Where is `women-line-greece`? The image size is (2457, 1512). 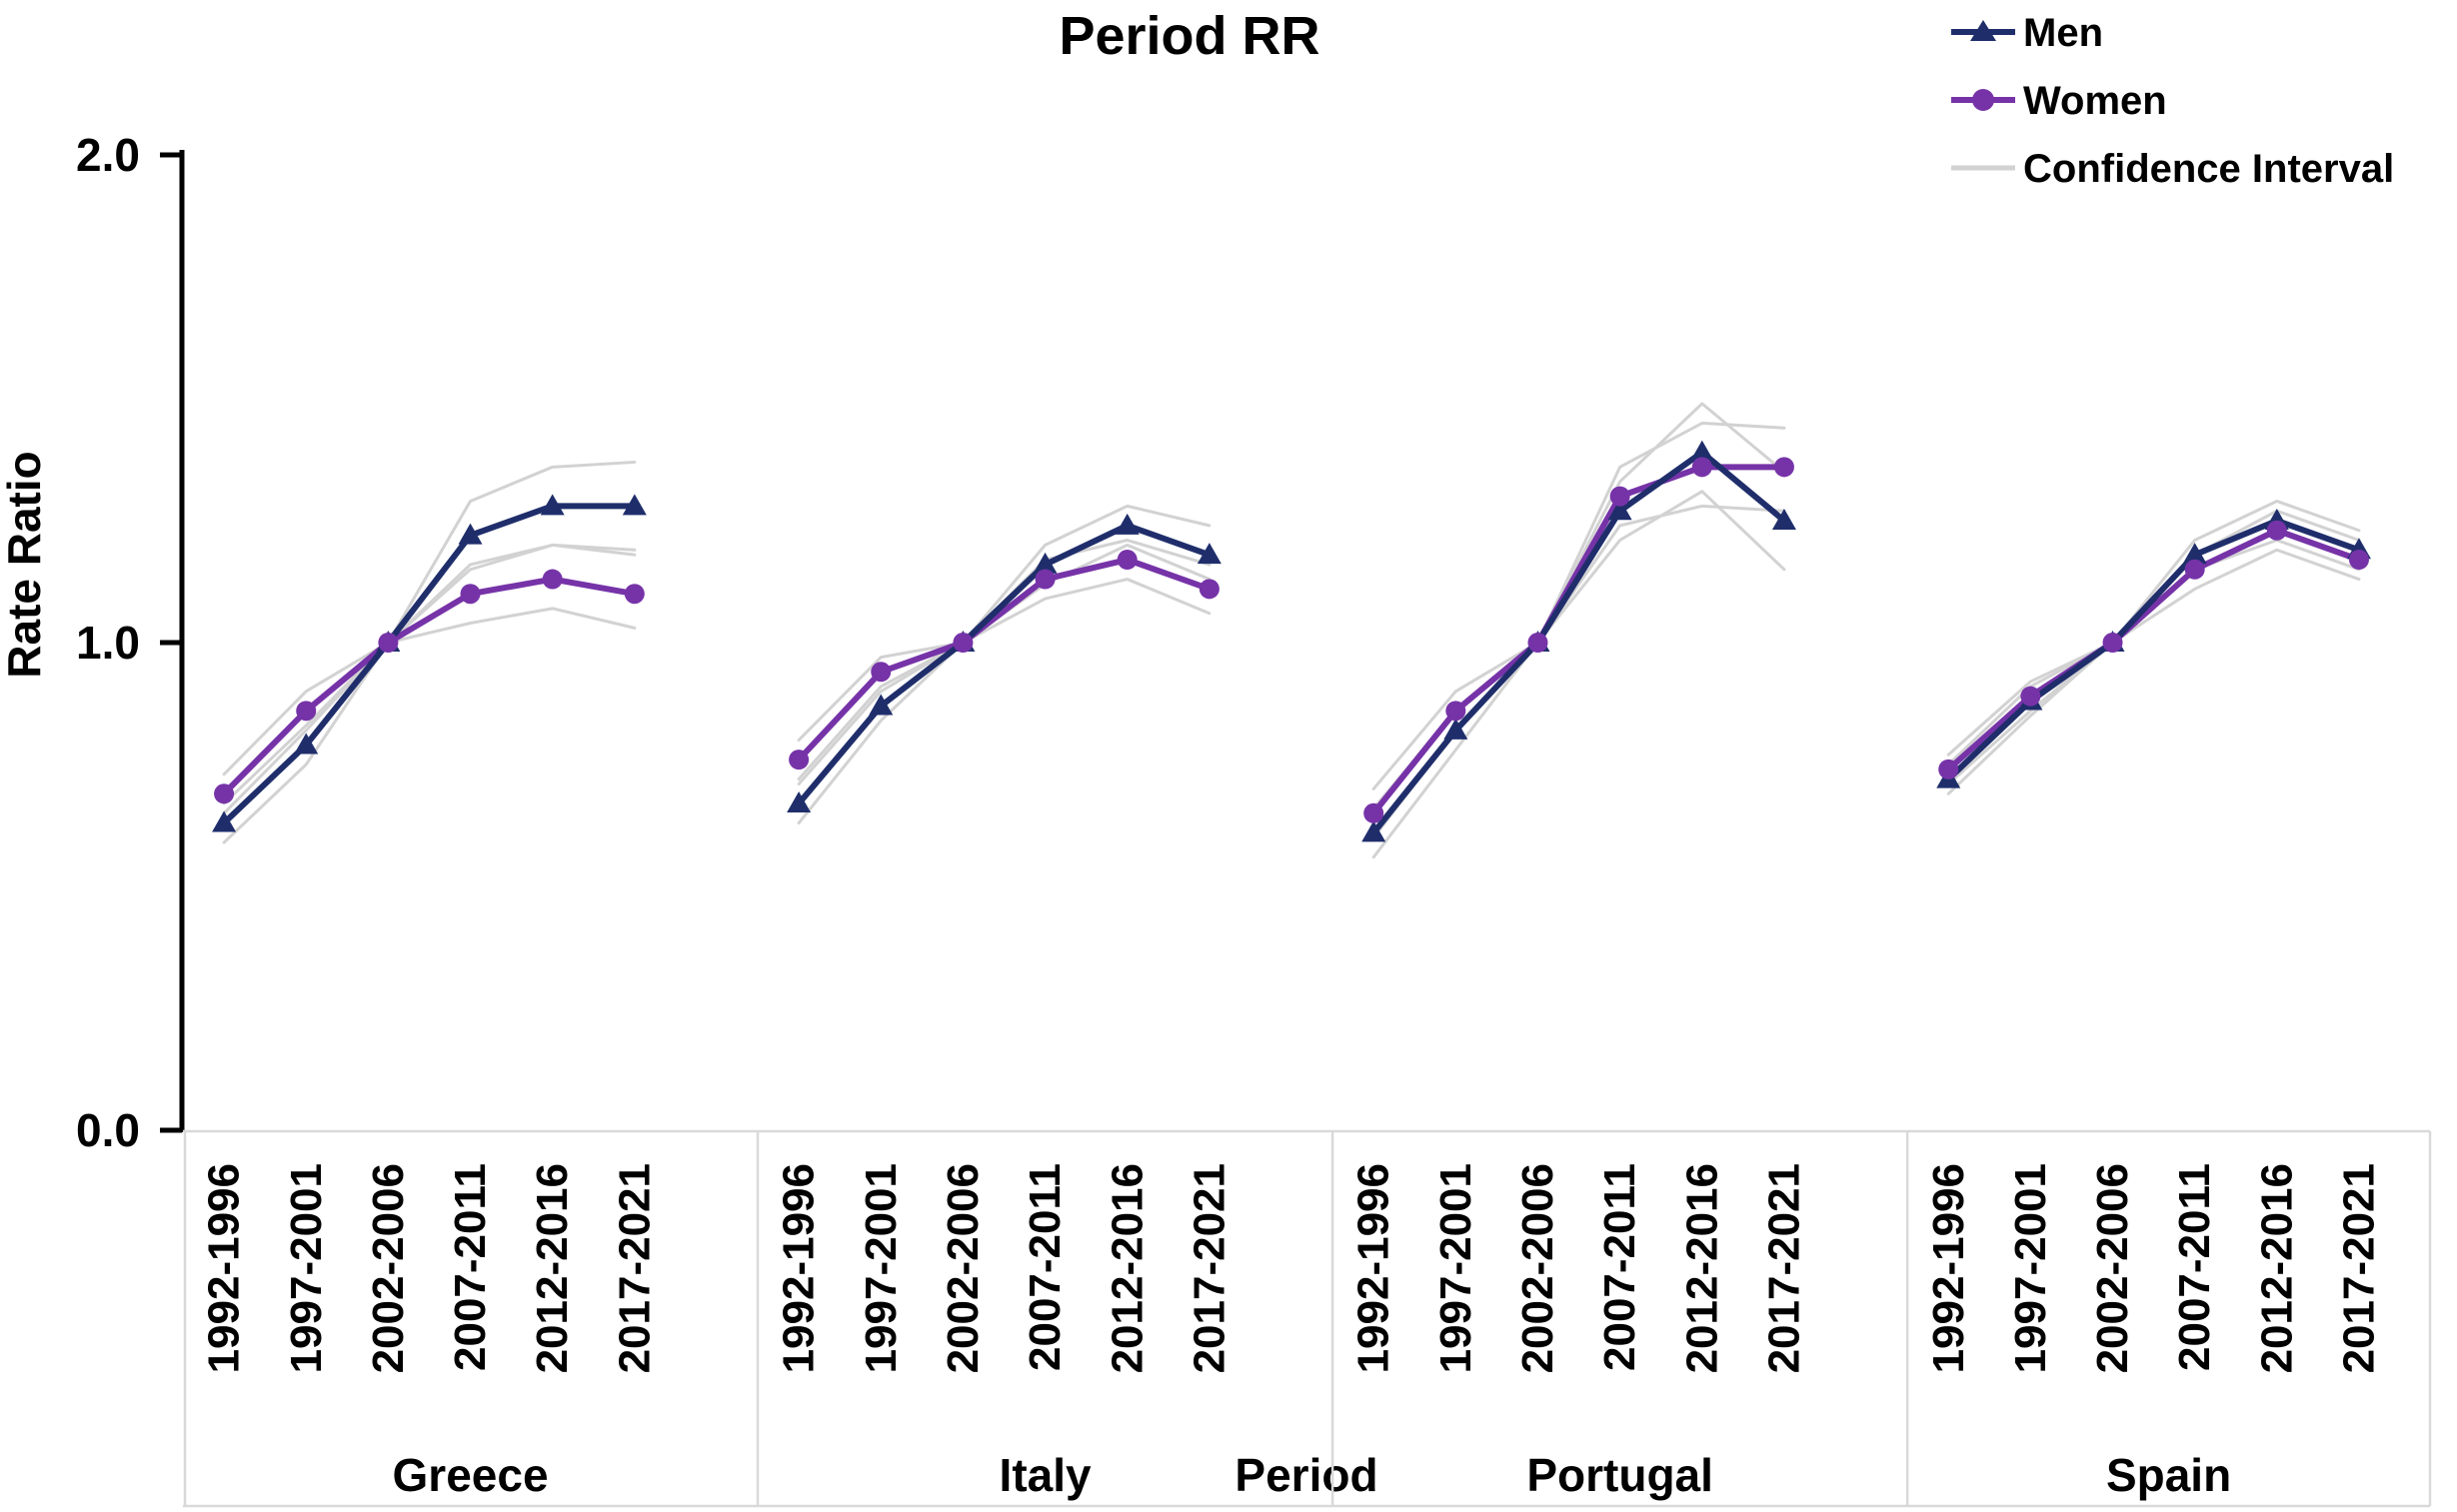 women-line-greece is located at coordinates (430, 686).